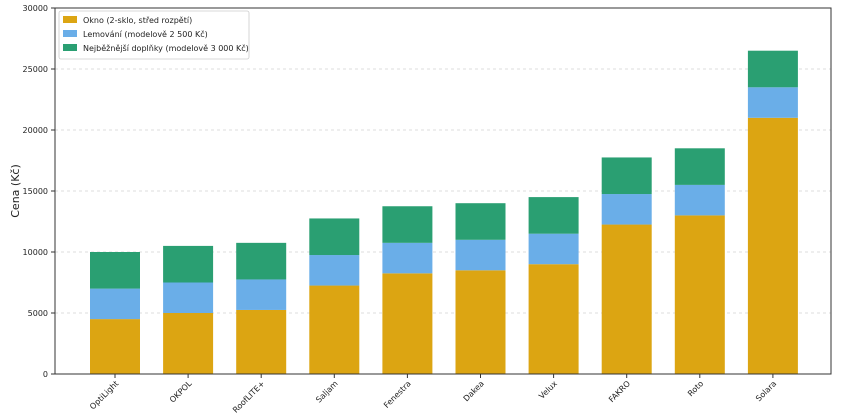  Describe the element at coordinates (35, 191) in the screenshot. I see `y-tick-label: 15000` at that location.